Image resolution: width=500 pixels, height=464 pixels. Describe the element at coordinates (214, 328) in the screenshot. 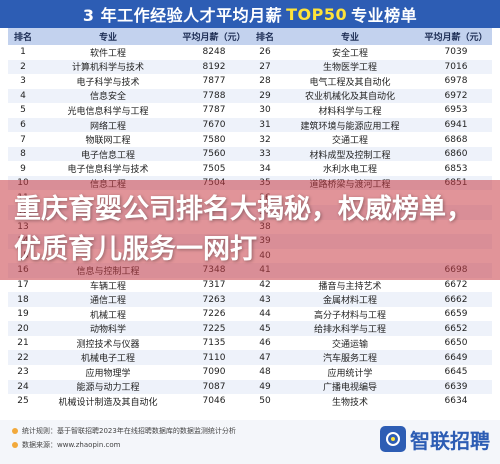

I see `cell-salary-left: 7225` at that location.